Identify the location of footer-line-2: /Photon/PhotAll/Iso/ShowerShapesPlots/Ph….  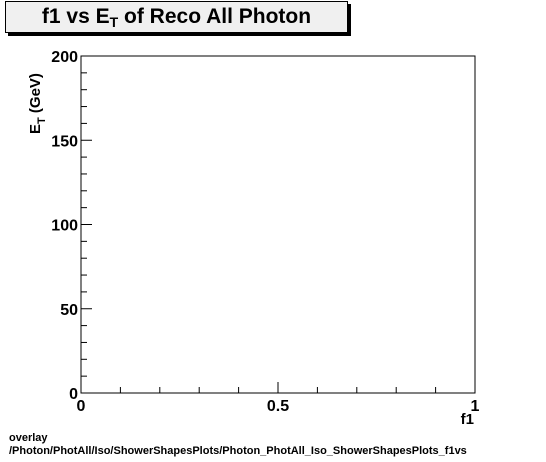
(238, 451).